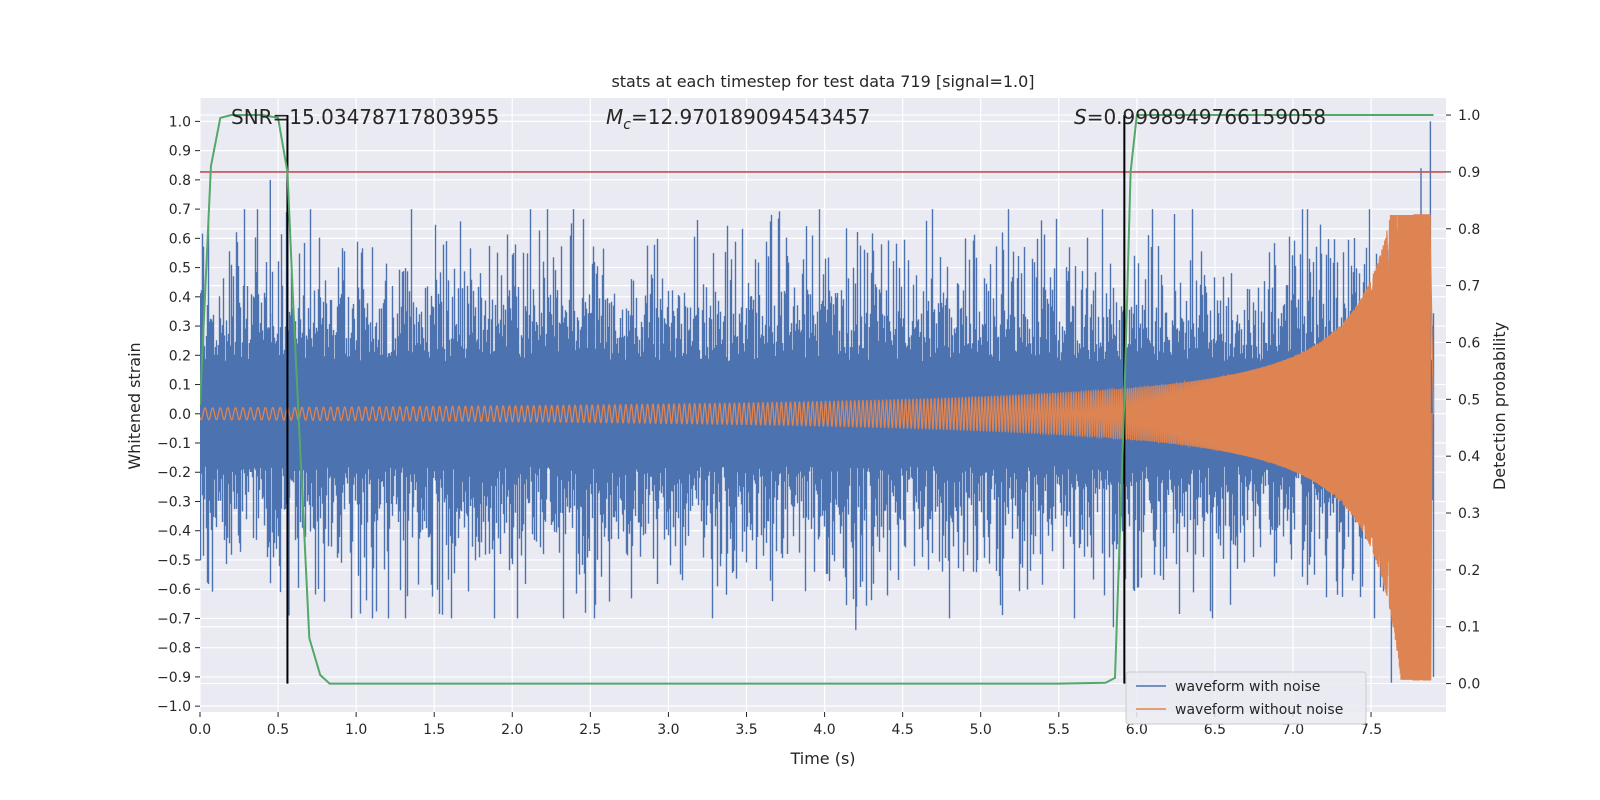  I want to click on score-symbol: S, so click(1080, 117).